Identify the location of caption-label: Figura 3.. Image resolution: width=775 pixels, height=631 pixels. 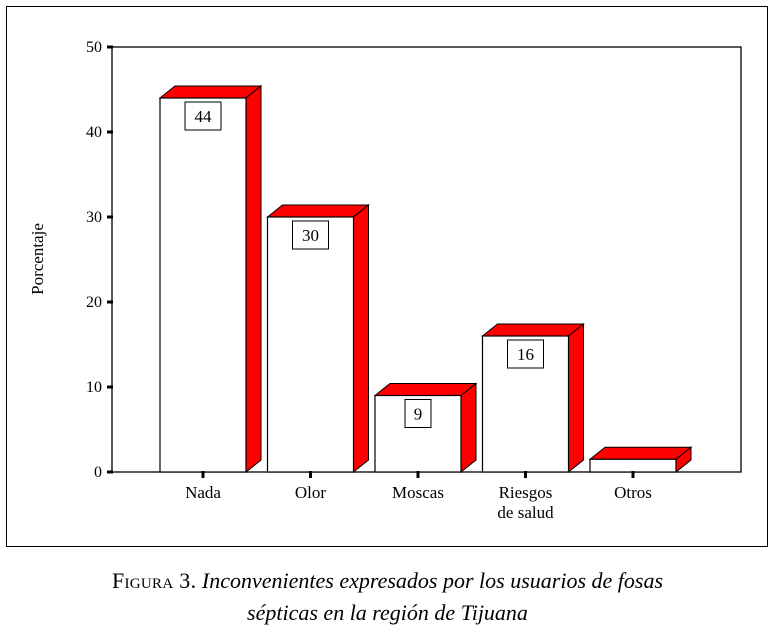
(154, 580).